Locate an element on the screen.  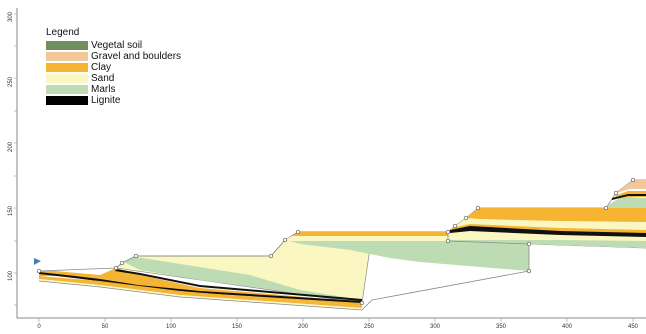
legend-label: Gravel and boulders is located at coordinates (136, 56).